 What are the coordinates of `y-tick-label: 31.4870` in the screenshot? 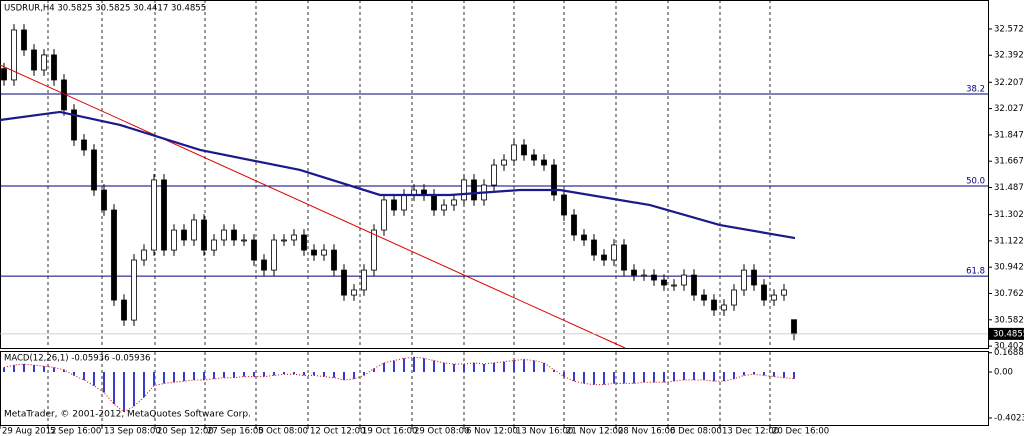 It's located at (1009, 188).